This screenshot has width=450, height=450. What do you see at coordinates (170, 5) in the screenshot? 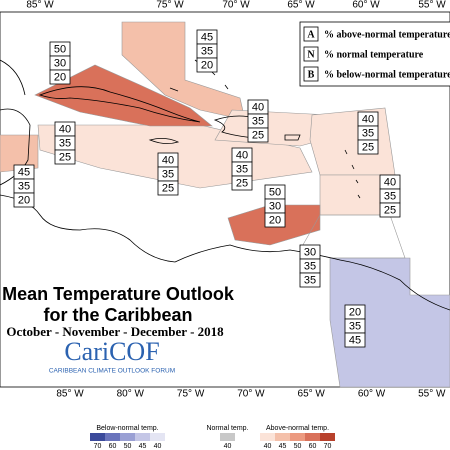
I see `longitude-label: 75° W` at bounding box center [170, 5].